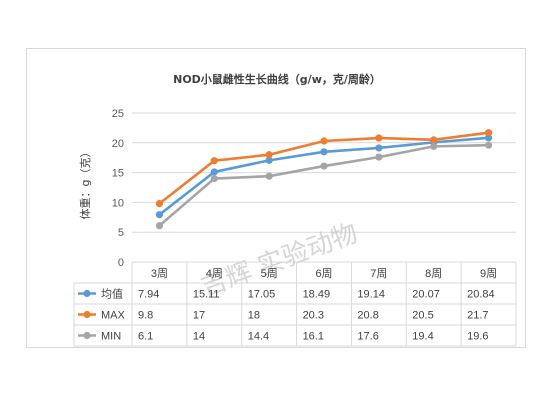 This screenshot has width=554, height=416. I want to click on series-lines, so click(324, 179).